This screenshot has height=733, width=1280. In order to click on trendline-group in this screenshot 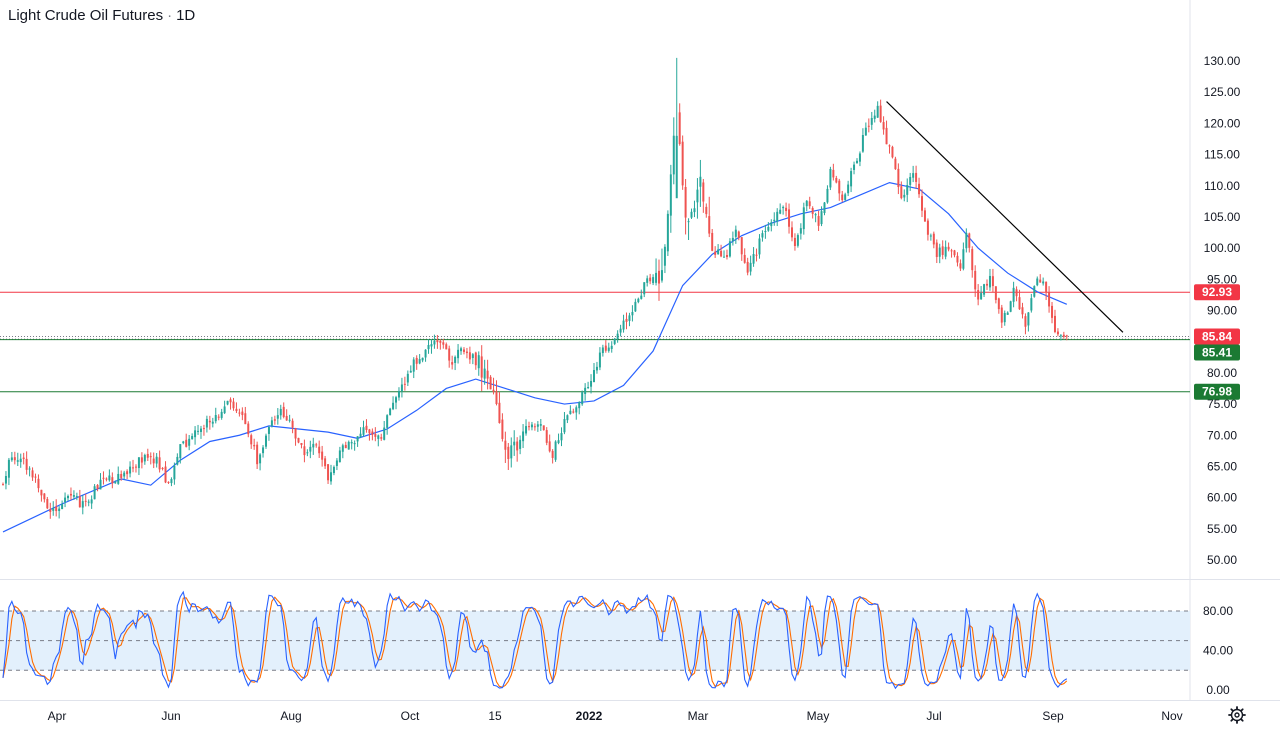, I will do `click(1005, 217)`.